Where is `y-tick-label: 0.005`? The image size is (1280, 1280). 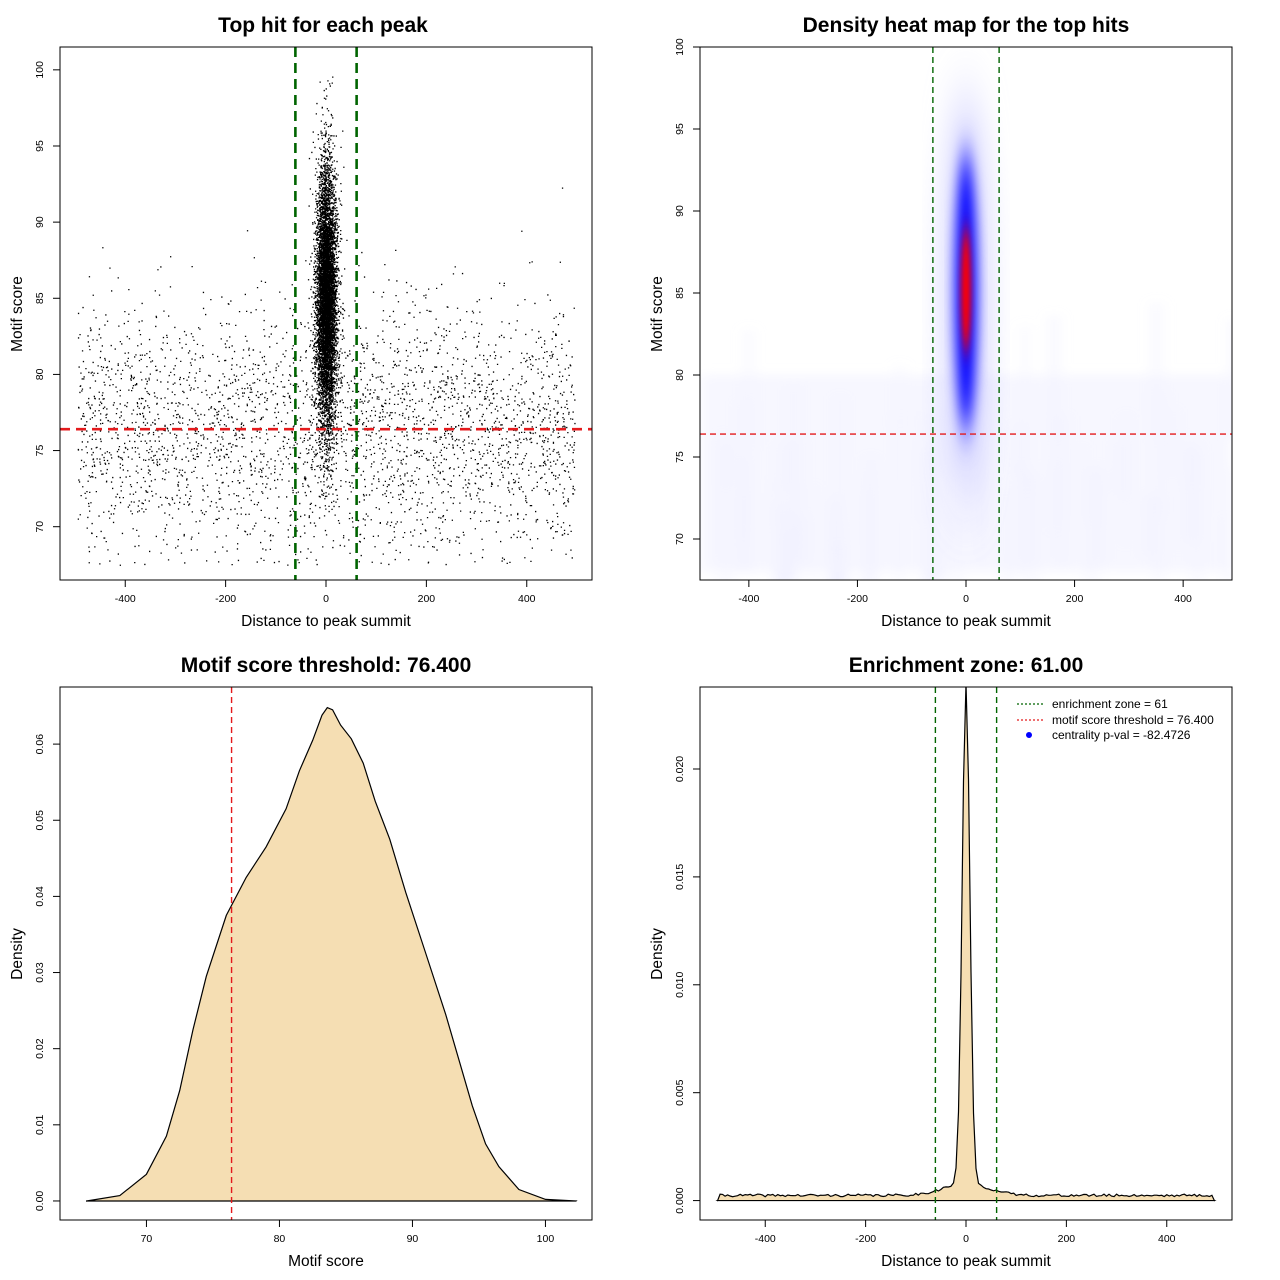
y-tick-label: 0.005 is located at coordinates (680, 1092).